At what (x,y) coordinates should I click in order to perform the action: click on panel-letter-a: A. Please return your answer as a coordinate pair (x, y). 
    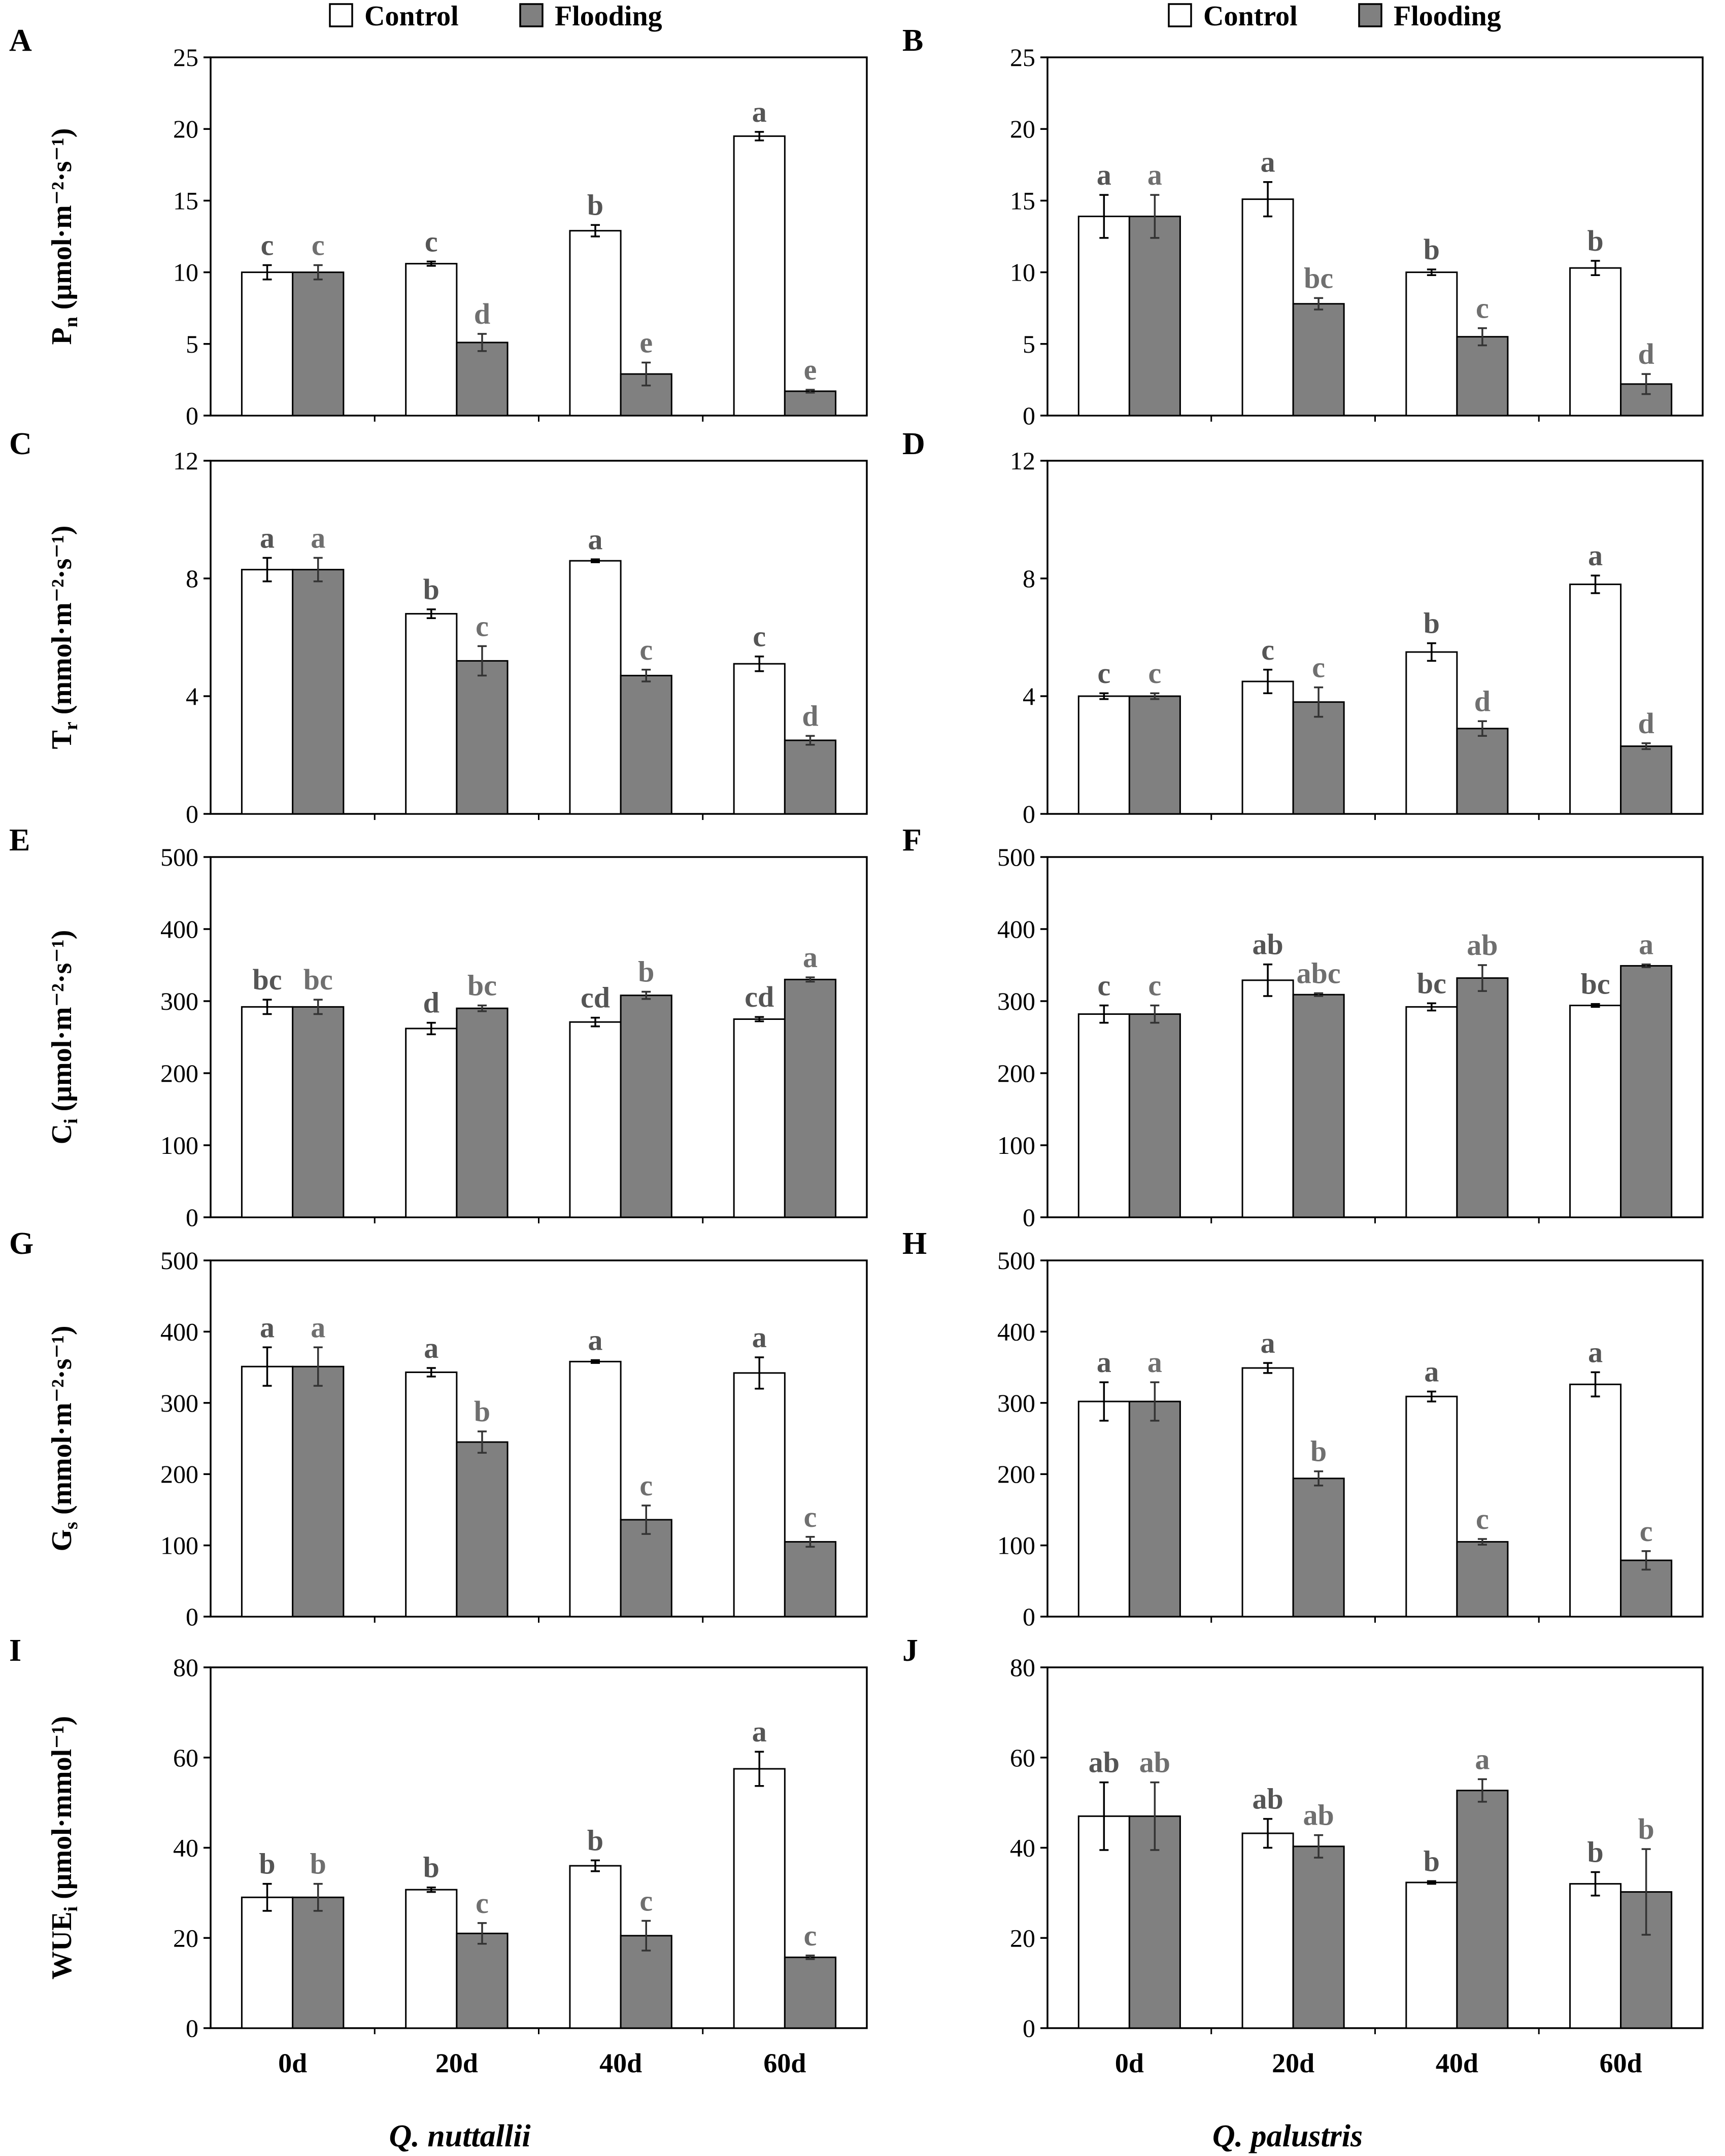
    Looking at the image, I should click on (20, 40).